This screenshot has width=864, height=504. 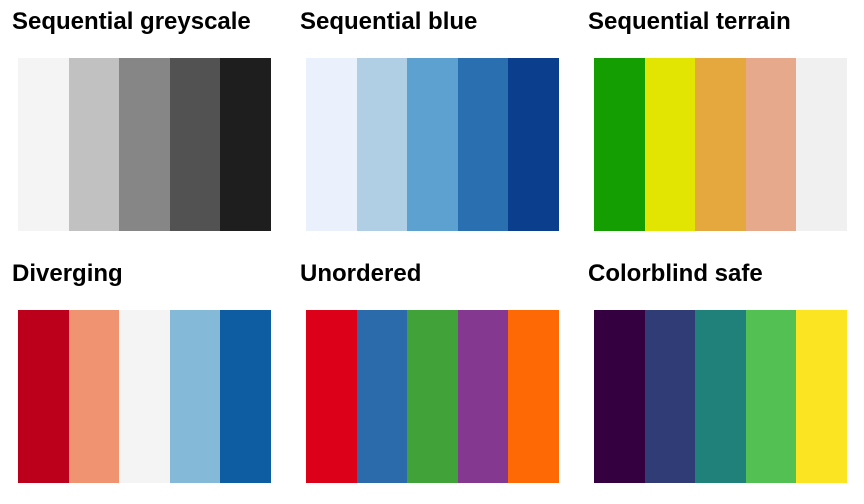 What do you see at coordinates (67, 273) in the screenshot?
I see `palette-title: Diverging` at bounding box center [67, 273].